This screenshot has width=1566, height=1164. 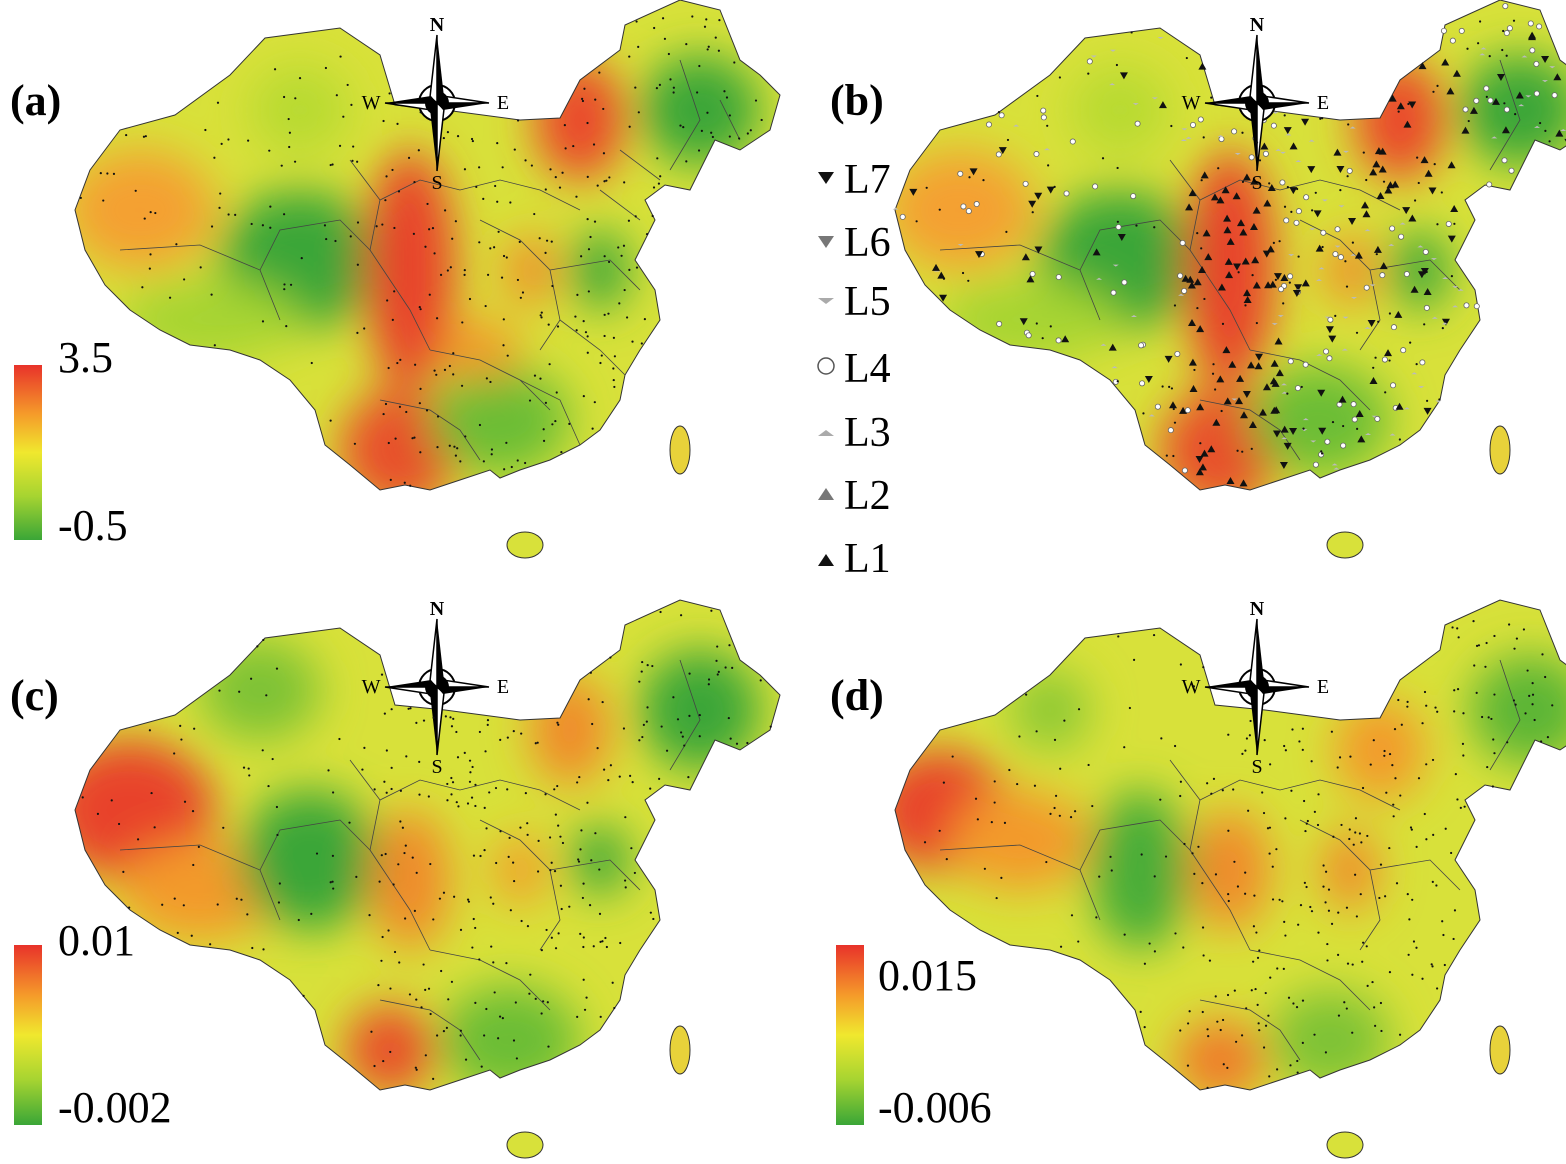 What do you see at coordinates (85, 357) in the screenshot?
I see `panel-a-scale-max: 3.5` at bounding box center [85, 357].